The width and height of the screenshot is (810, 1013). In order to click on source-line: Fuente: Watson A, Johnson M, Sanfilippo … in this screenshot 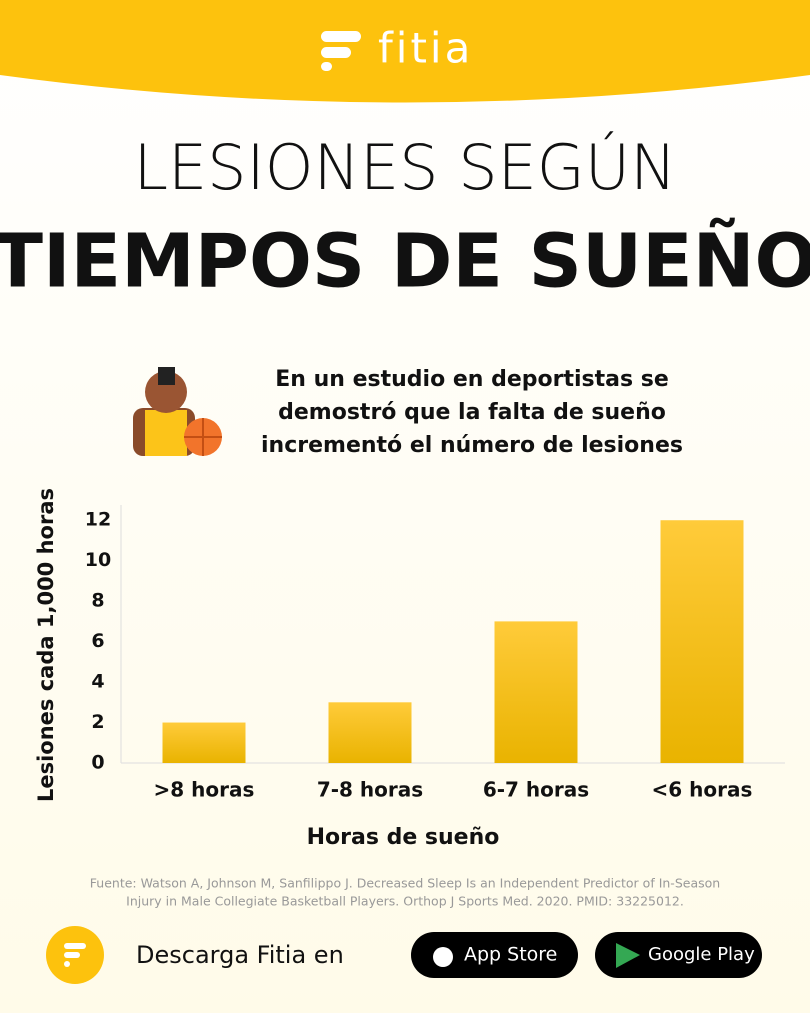, I will do `click(405, 883)`.